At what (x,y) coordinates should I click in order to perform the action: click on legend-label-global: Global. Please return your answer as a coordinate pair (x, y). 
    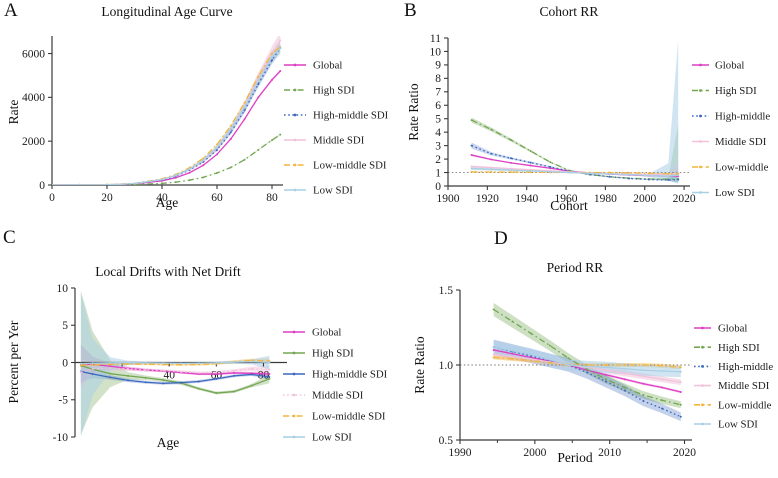
    Looking at the image, I should click on (732, 329).